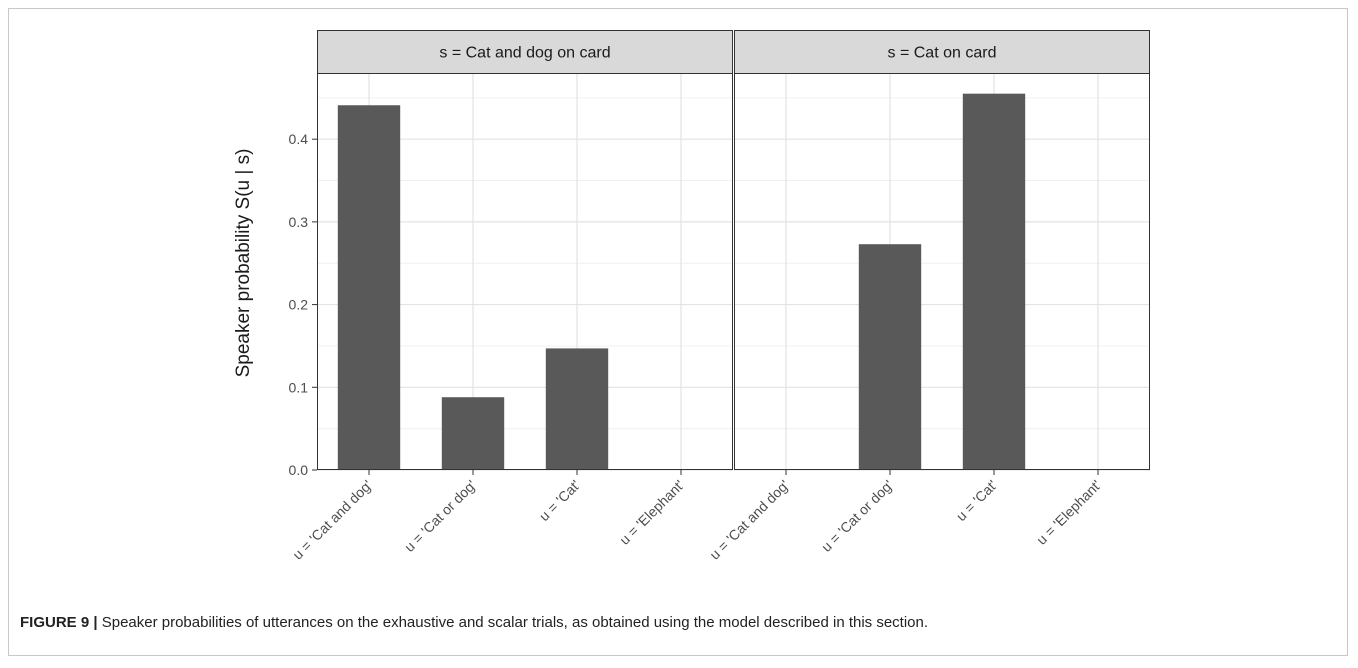 This screenshot has height=668, width=1358. Describe the element at coordinates (299, 139) in the screenshot. I see `y-tick-label: 0.4` at that location.